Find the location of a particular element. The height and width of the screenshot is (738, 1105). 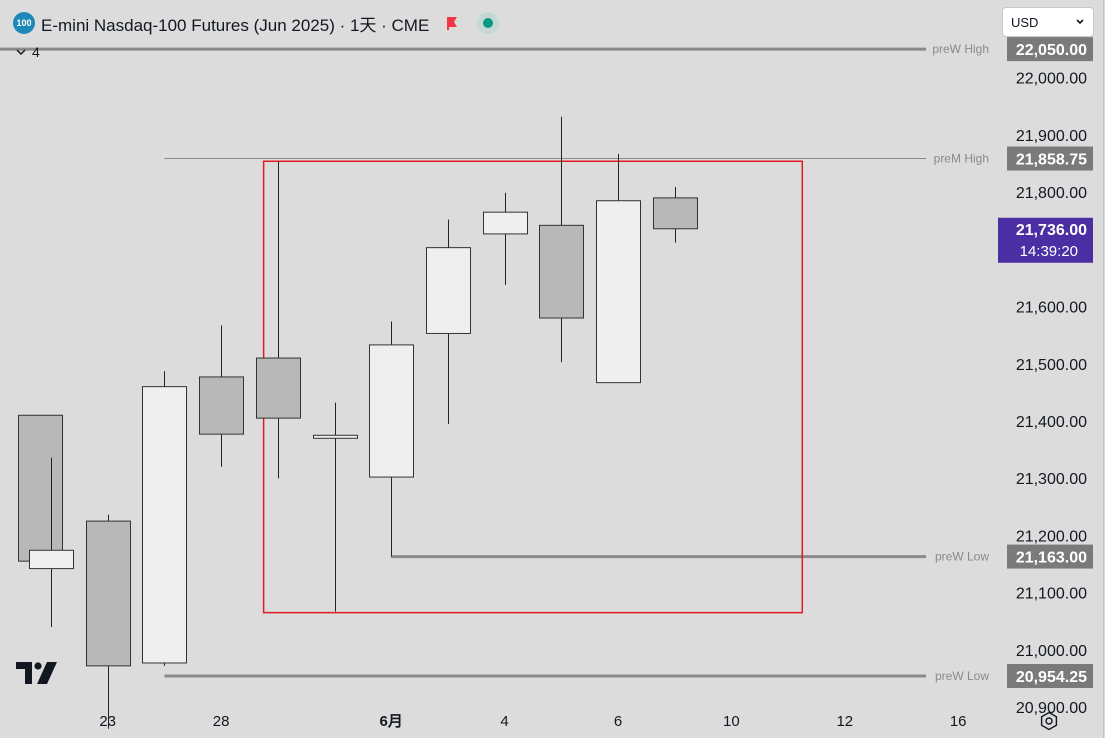

level-price-tag-value: 22,050.00 is located at coordinates (1051, 50).